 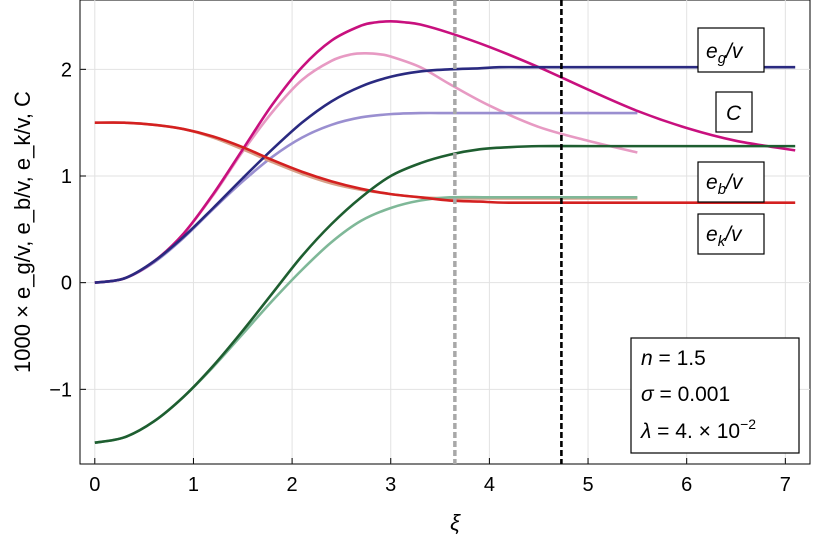 What do you see at coordinates (712, 182) in the screenshot?
I see `annotation-eb-base: e` at bounding box center [712, 182].